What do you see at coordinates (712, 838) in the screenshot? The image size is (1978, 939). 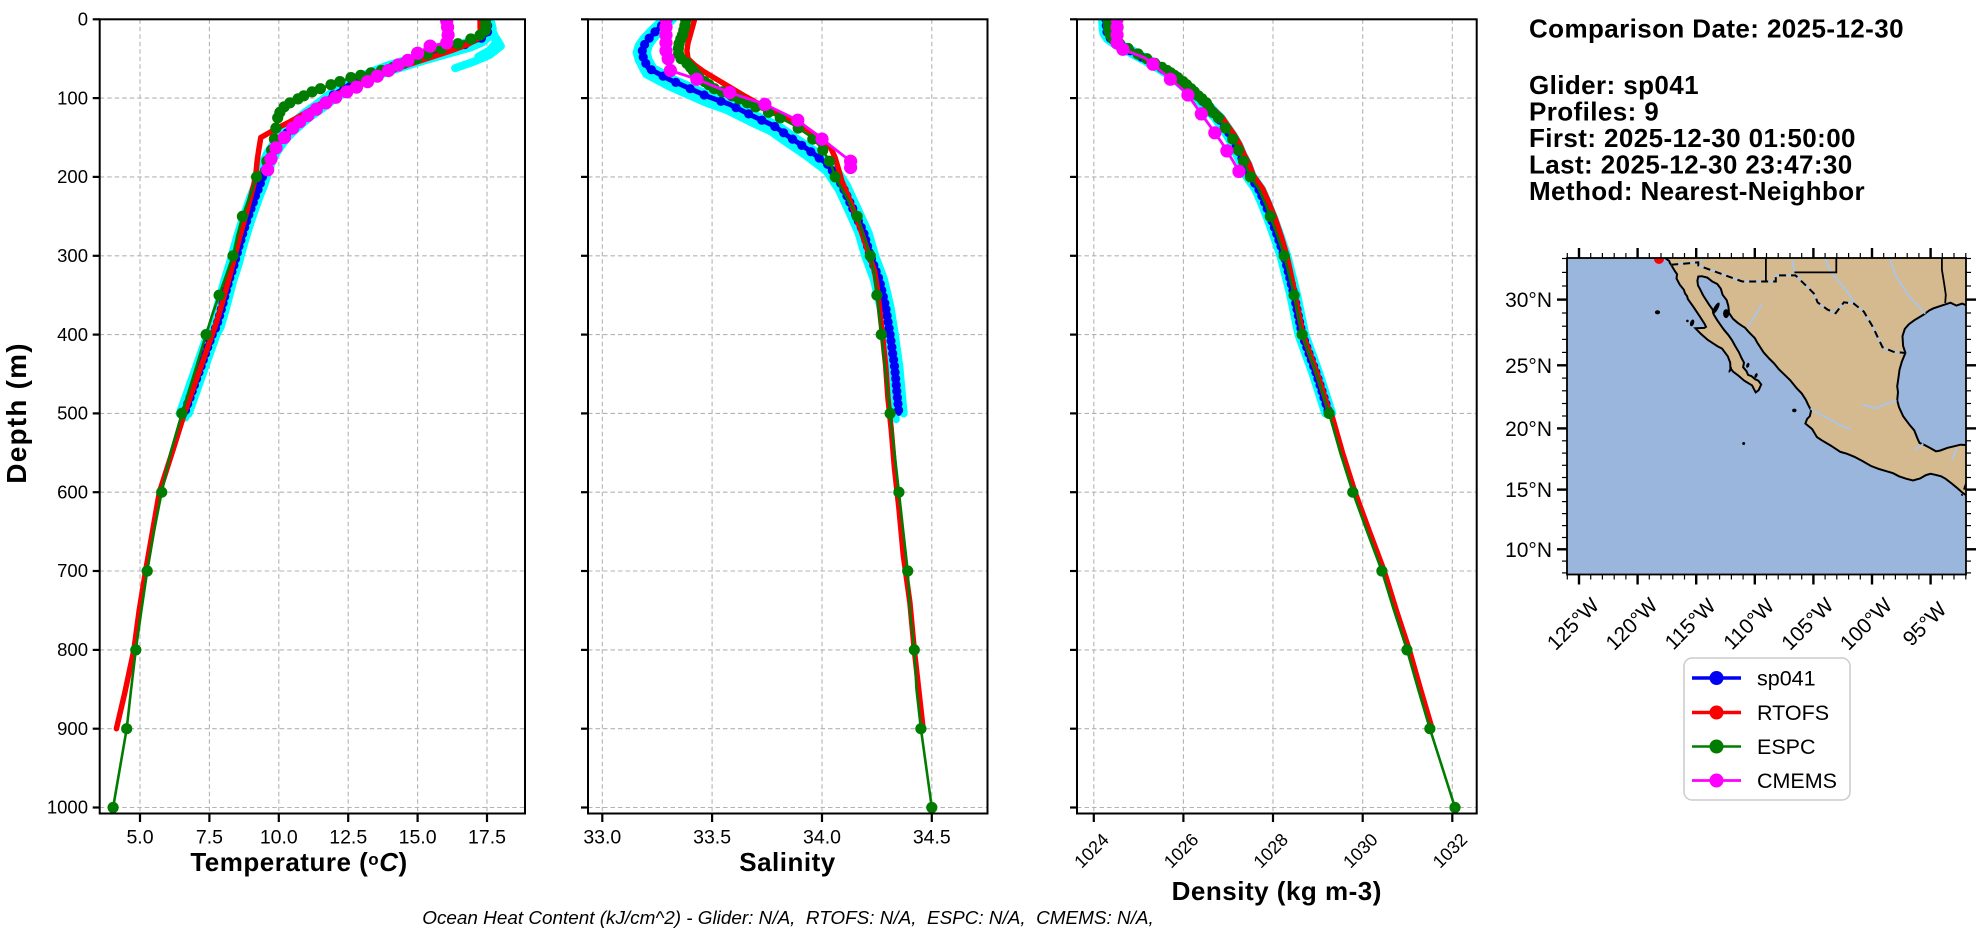 I see `svg-text: 33.5` at bounding box center [712, 838].